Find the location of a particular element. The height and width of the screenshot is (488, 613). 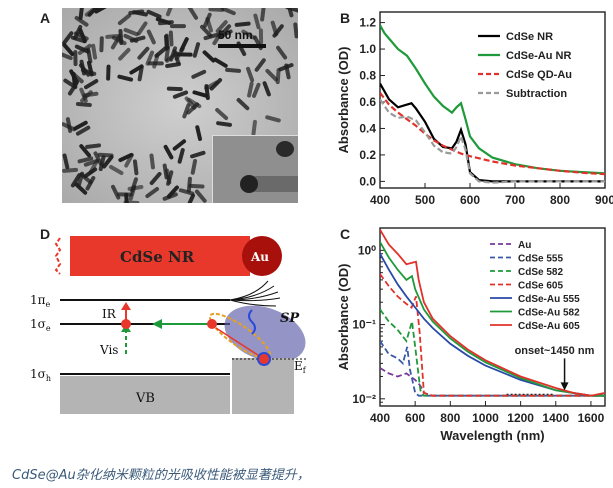

x-tick-label: 1600 is located at coordinates (591, 418).